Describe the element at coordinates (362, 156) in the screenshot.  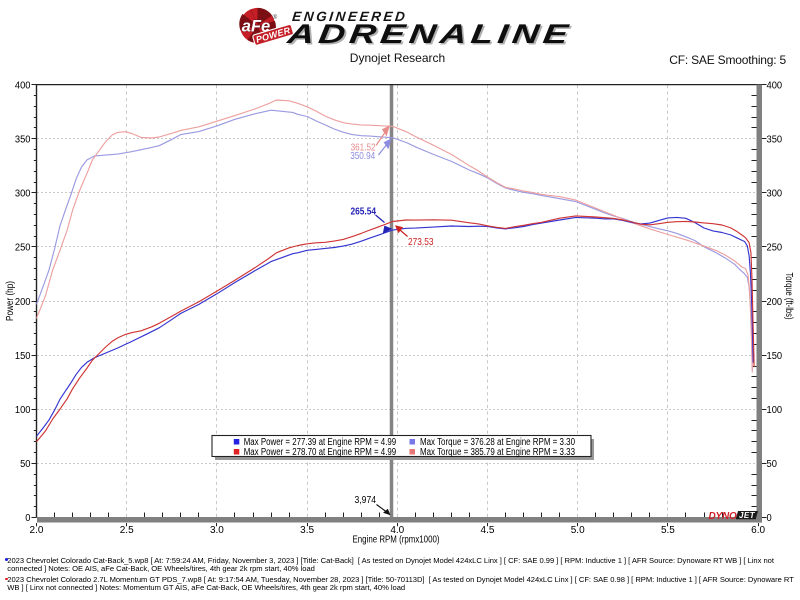
I see `svg-text: 350.94` at that location.